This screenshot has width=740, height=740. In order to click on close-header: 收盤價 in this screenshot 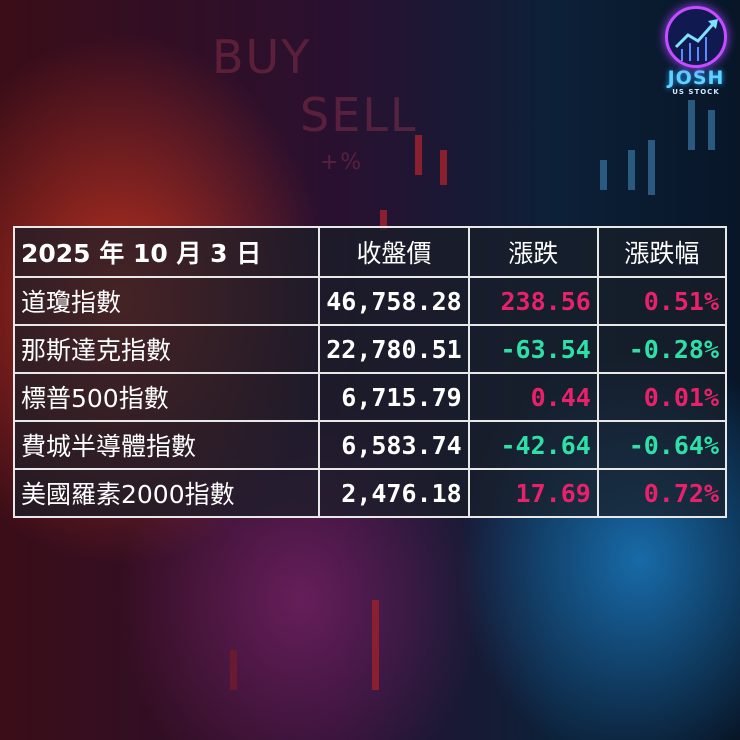, I will do `click(394, 252)`.